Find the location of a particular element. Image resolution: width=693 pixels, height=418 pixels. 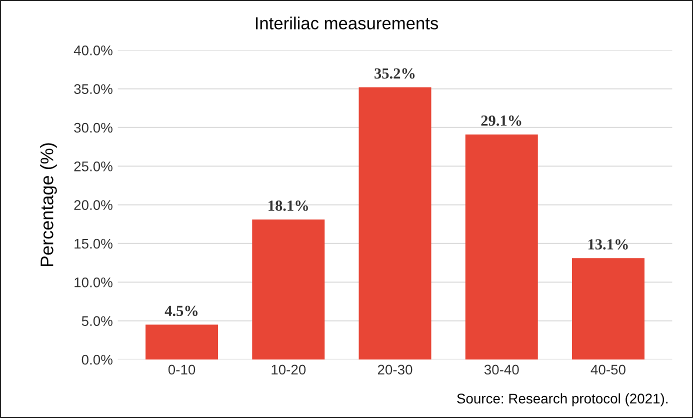

data-label: 18.1% is located at coordinates (288, 205).